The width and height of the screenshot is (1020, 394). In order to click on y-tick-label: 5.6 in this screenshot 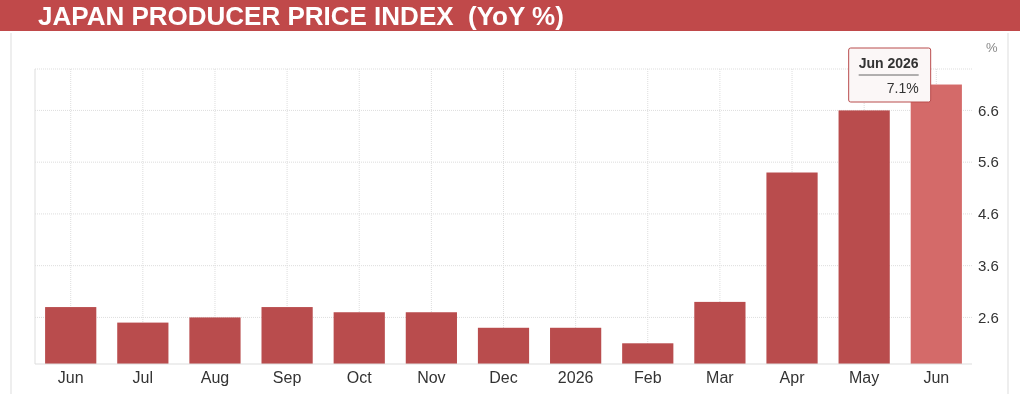, I will do `click(988, 162)`.